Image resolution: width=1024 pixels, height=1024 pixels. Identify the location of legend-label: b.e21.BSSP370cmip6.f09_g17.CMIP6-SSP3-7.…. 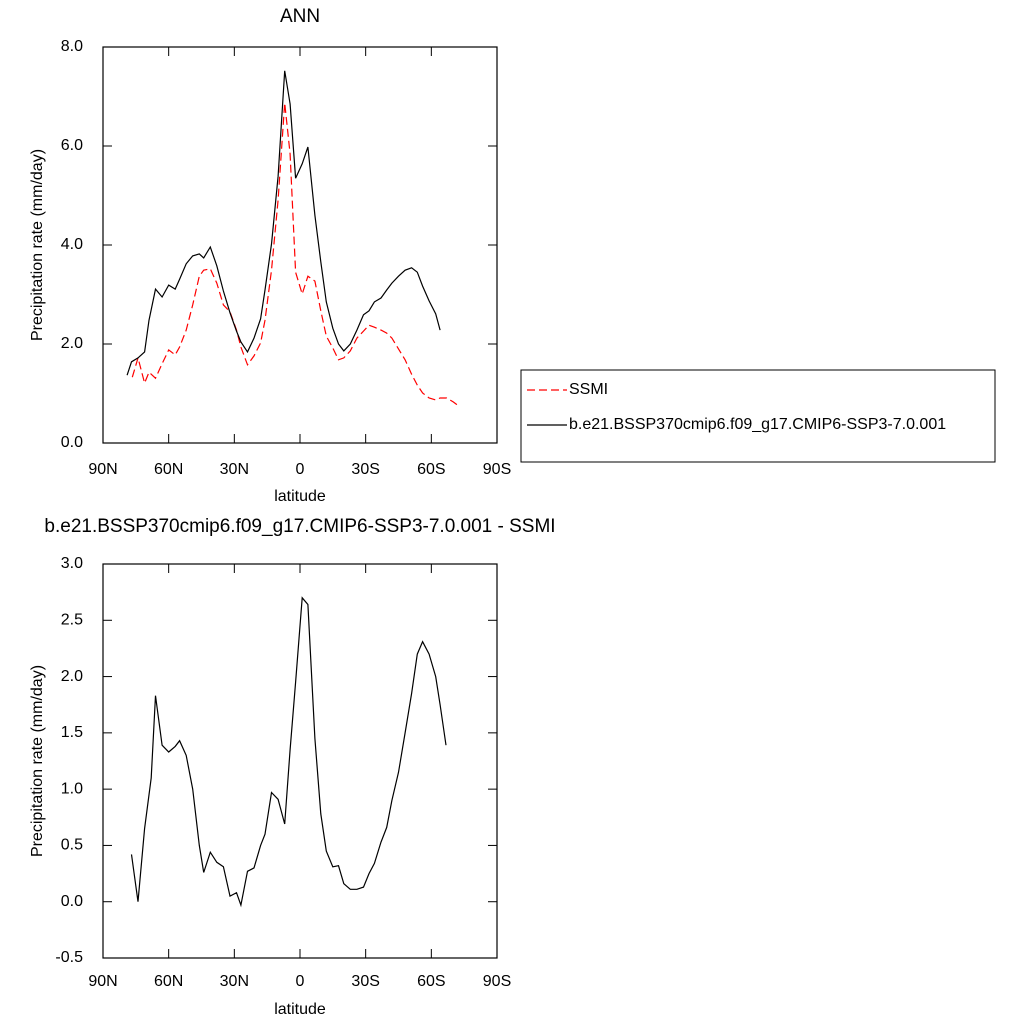
(757, 424).